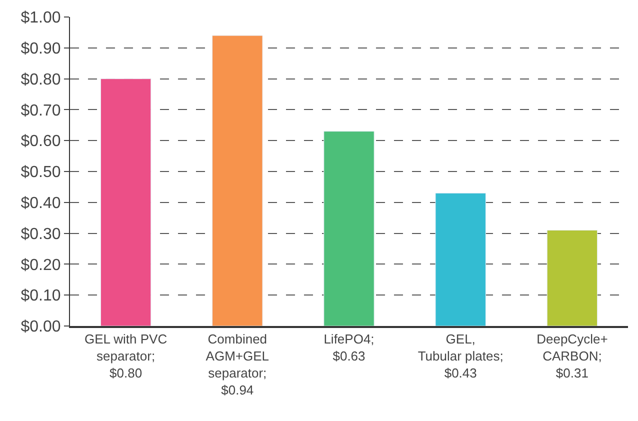 The height and width of the screenshot is (421, 638). What do you see at coordinates (572, 356) in the screenshot?
I see `x-tick-label: DeepCycle+ CARBON; $0.31` at bounding box center [572, 356].